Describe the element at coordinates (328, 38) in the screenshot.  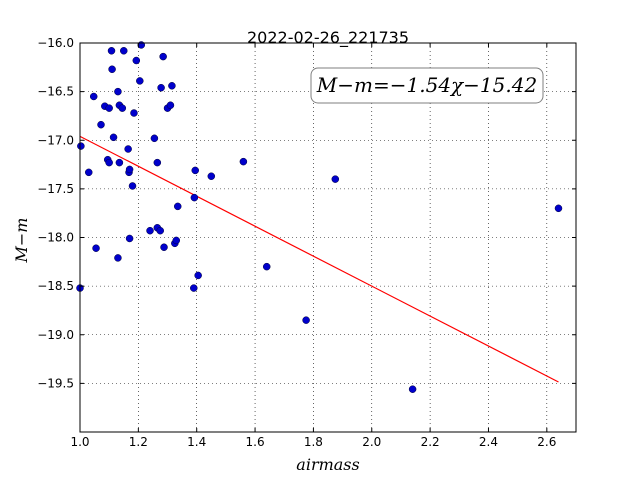
I see `chart-title: 2022-02-26_221735` at that location.